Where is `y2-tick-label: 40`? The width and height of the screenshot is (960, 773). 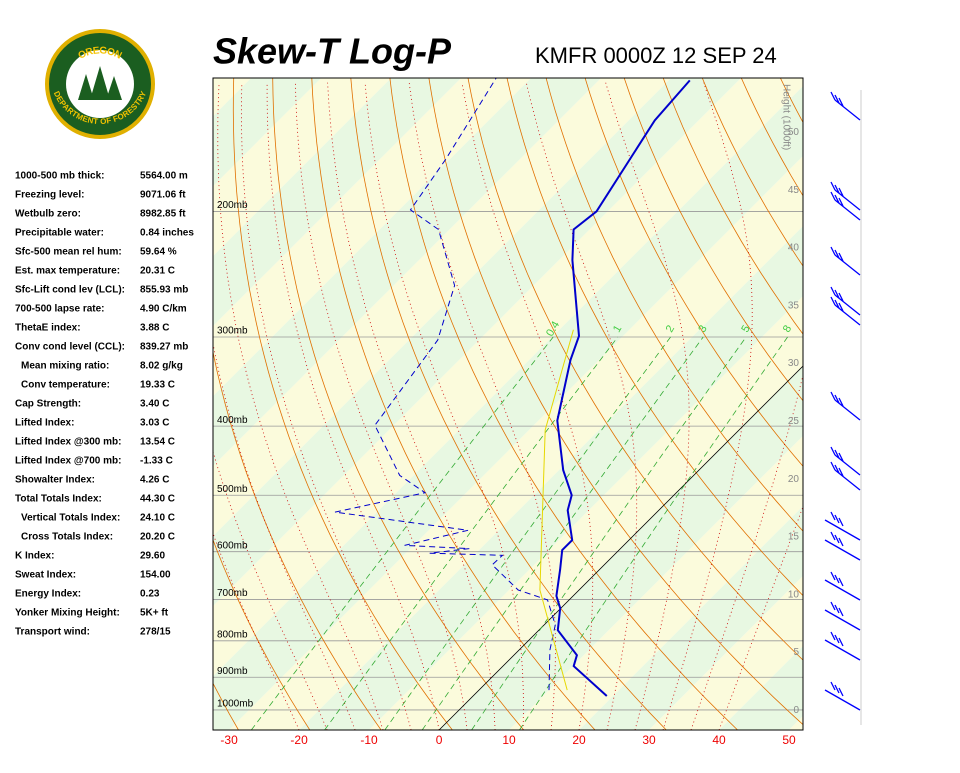
y2-tick-label: 40 is located at coordinates (794, 248).